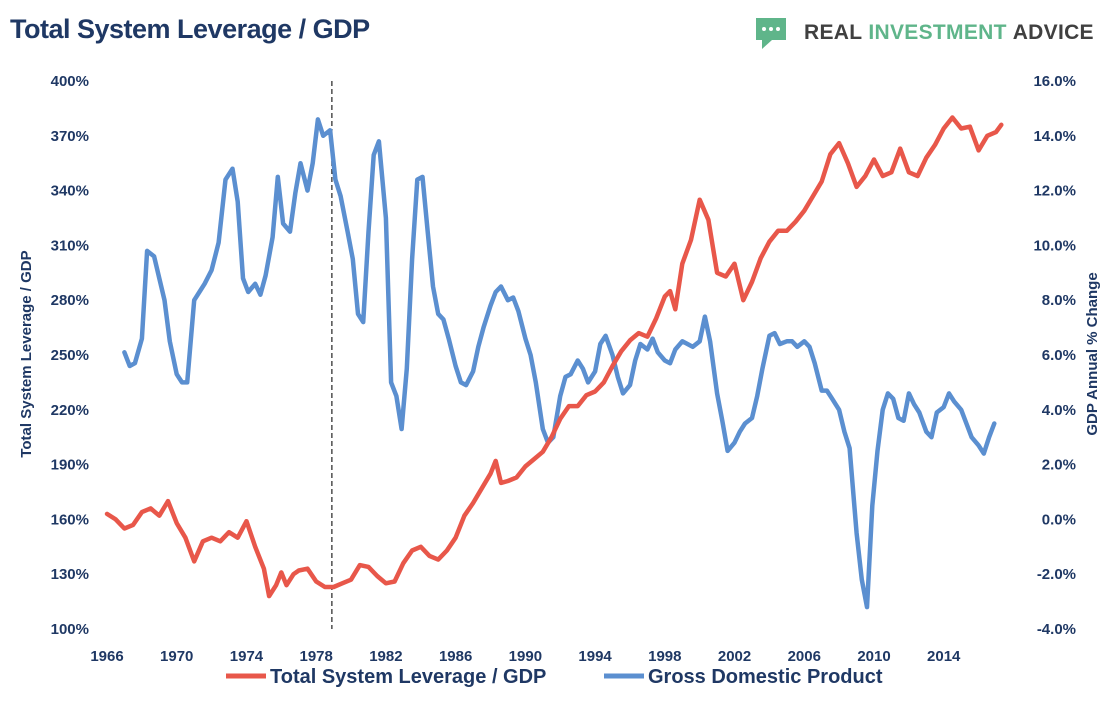 This screenshot has width=1114, height=717. I want to click on speech-bubble-icon, so click(771, 33).